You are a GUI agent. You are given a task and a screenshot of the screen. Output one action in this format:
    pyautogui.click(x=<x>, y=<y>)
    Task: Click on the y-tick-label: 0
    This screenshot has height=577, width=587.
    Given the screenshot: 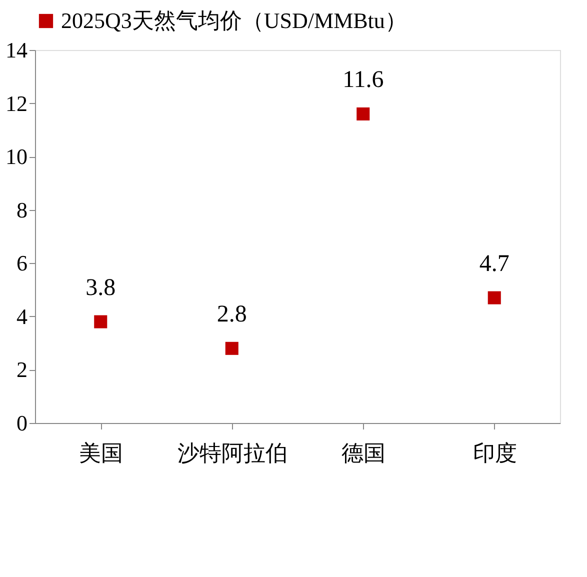 What is the action you would take?
    pyautogui.click(x=22, y=423)
    